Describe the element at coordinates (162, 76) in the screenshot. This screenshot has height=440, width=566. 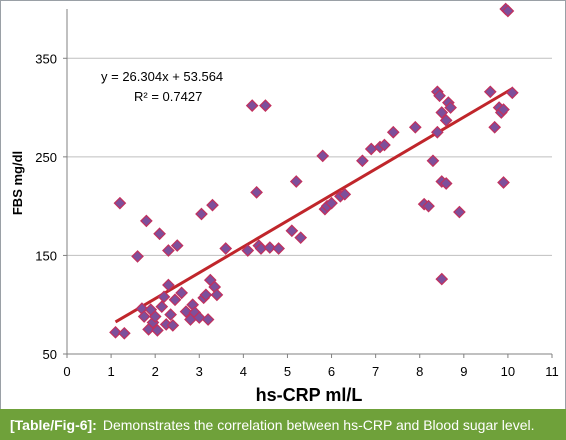
I see `trendline-equation: y = 26.304x + 53.564` at that location.